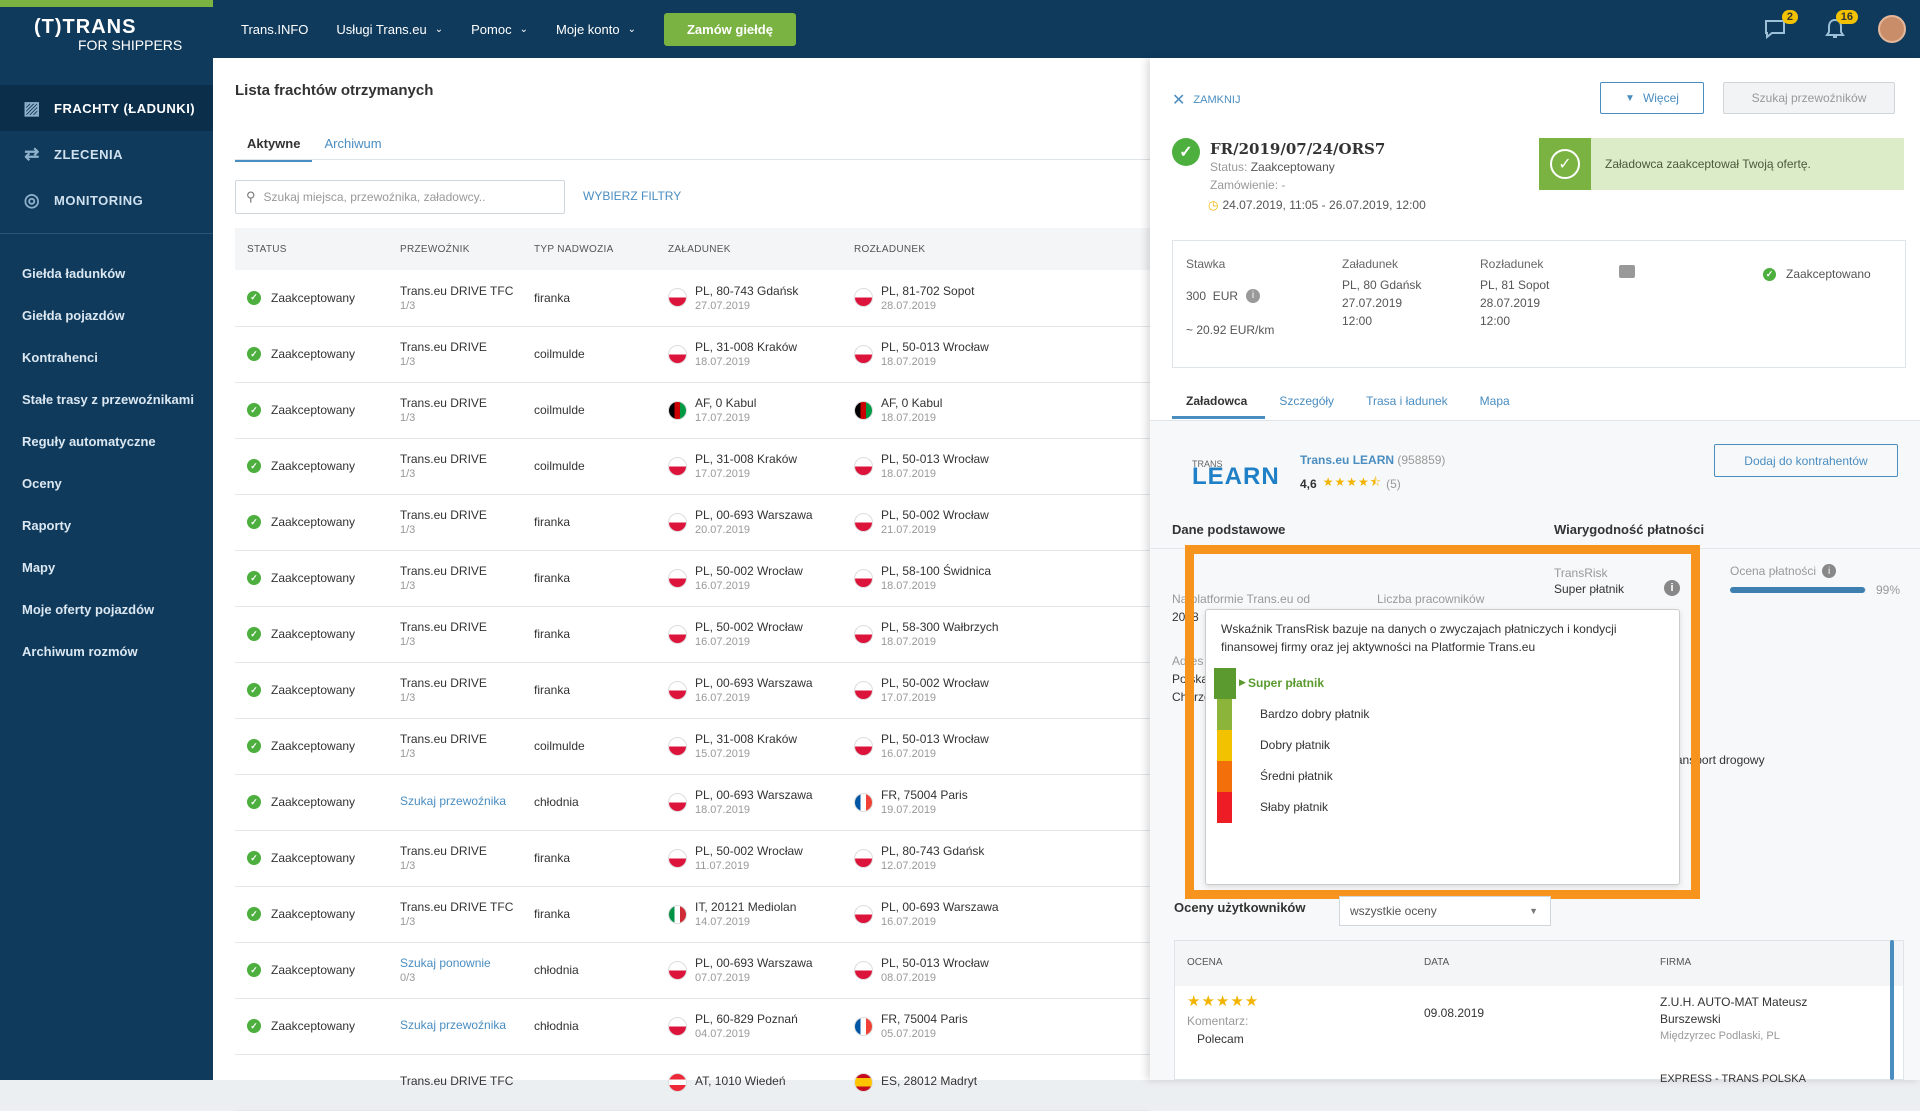  What do you see at coordinates (1206, 100) in the screenshot?
I see `close-button: ✕ ZAMKNIJ` at bounding box center [1206, 100].